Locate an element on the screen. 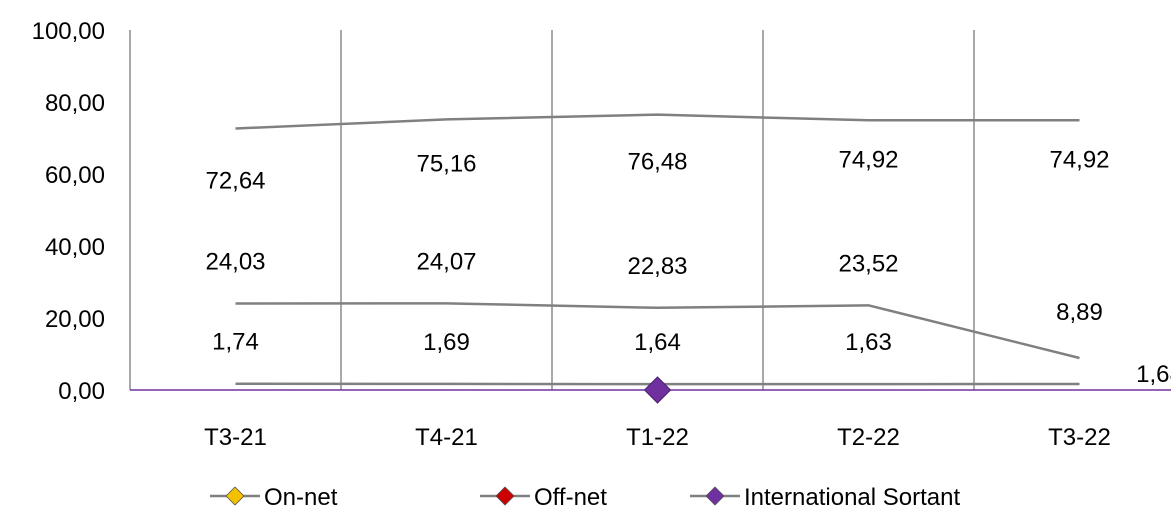 The height and width of the screenshot is (509, 1171). y-tick-label: 100,00 is located at coordinates (68, 31).